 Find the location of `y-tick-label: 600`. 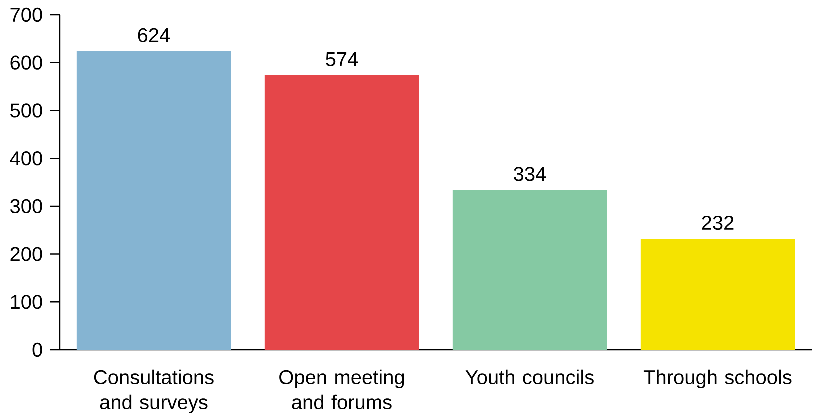

y-tick-label: 600 is located at coordinates (26, 63).